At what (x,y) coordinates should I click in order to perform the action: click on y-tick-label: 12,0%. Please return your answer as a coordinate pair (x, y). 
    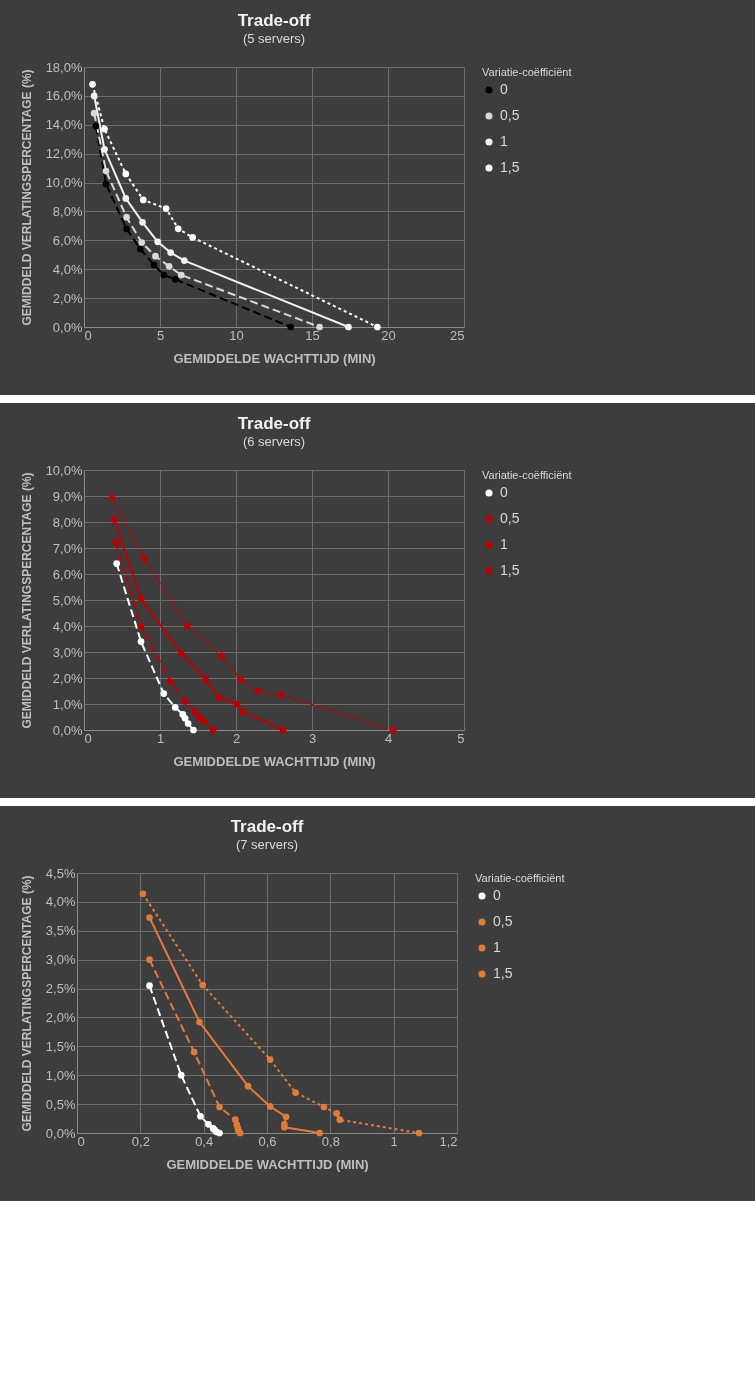
    Looking at the image, I should click on (64, 154).